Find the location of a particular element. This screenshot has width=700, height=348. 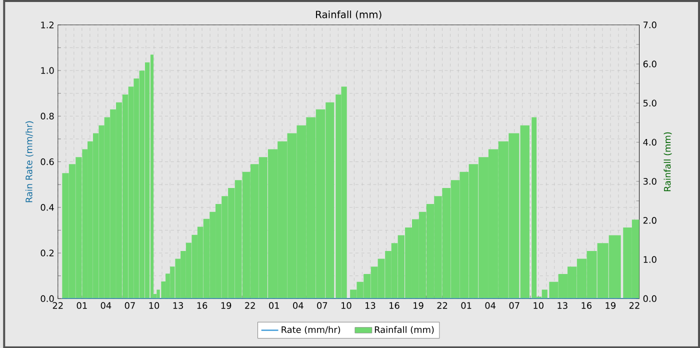

y-tick-label: 1.2 is located at coordinates (47, 24).